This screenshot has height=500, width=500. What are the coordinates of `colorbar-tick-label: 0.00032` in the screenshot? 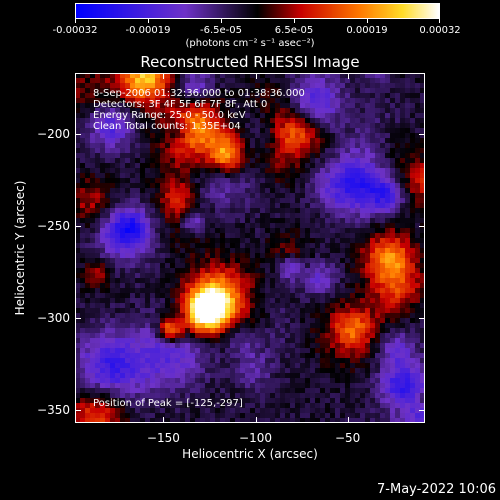 It's located at (440, 30).